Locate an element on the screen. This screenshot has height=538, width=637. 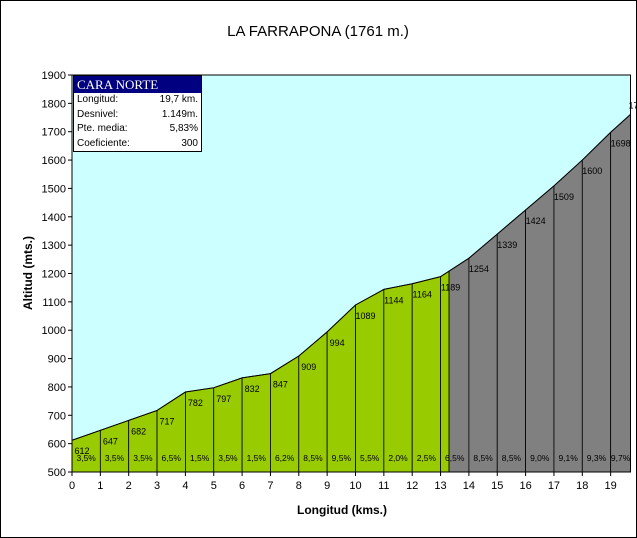
x-tick-label: 8 is located at coordinates (299, 486).